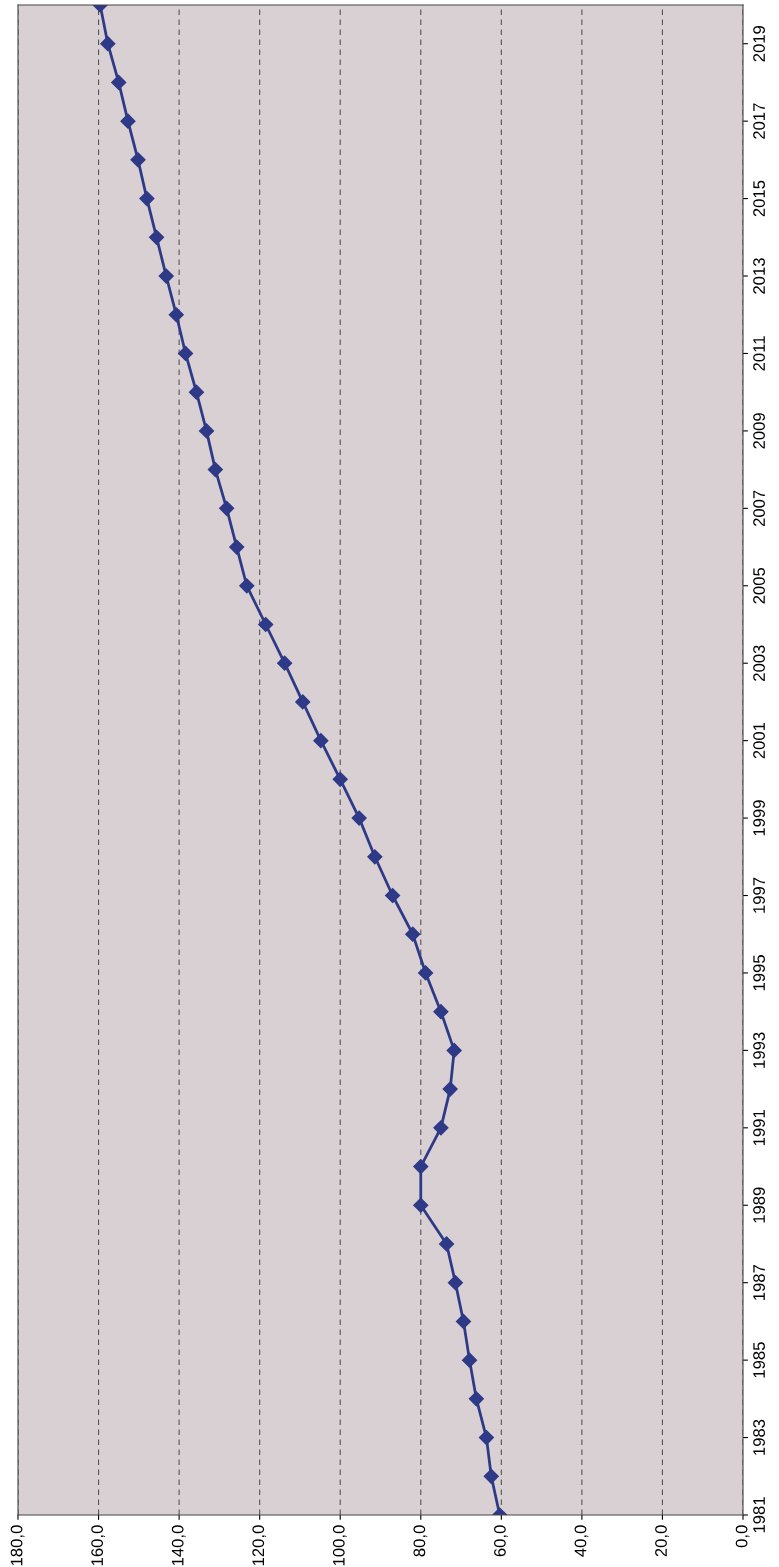 Image resolution: width=779 pixels, height=1567 pixels. Describe the element at coordinates (98, 1545) in the screenshot. I see `x-tick-label: 160,0` at that location.